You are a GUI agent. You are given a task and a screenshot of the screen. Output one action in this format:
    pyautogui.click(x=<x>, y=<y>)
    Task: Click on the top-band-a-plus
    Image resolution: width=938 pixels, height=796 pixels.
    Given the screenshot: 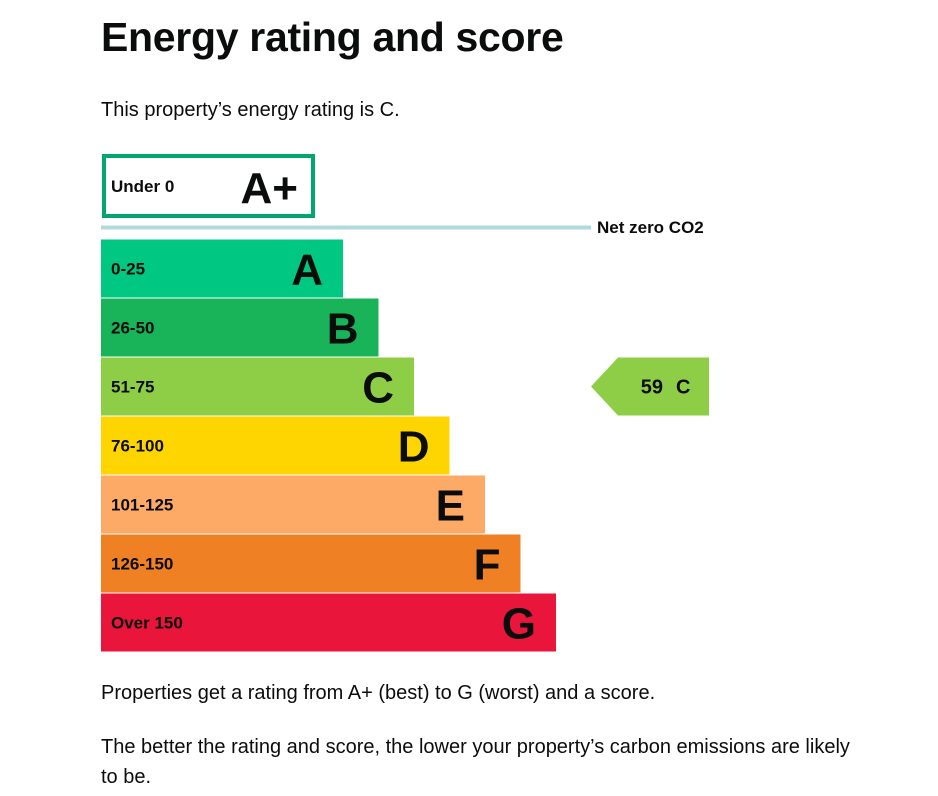 What is the action you would take?
    pyautogui.click(x=208, y=186)
    